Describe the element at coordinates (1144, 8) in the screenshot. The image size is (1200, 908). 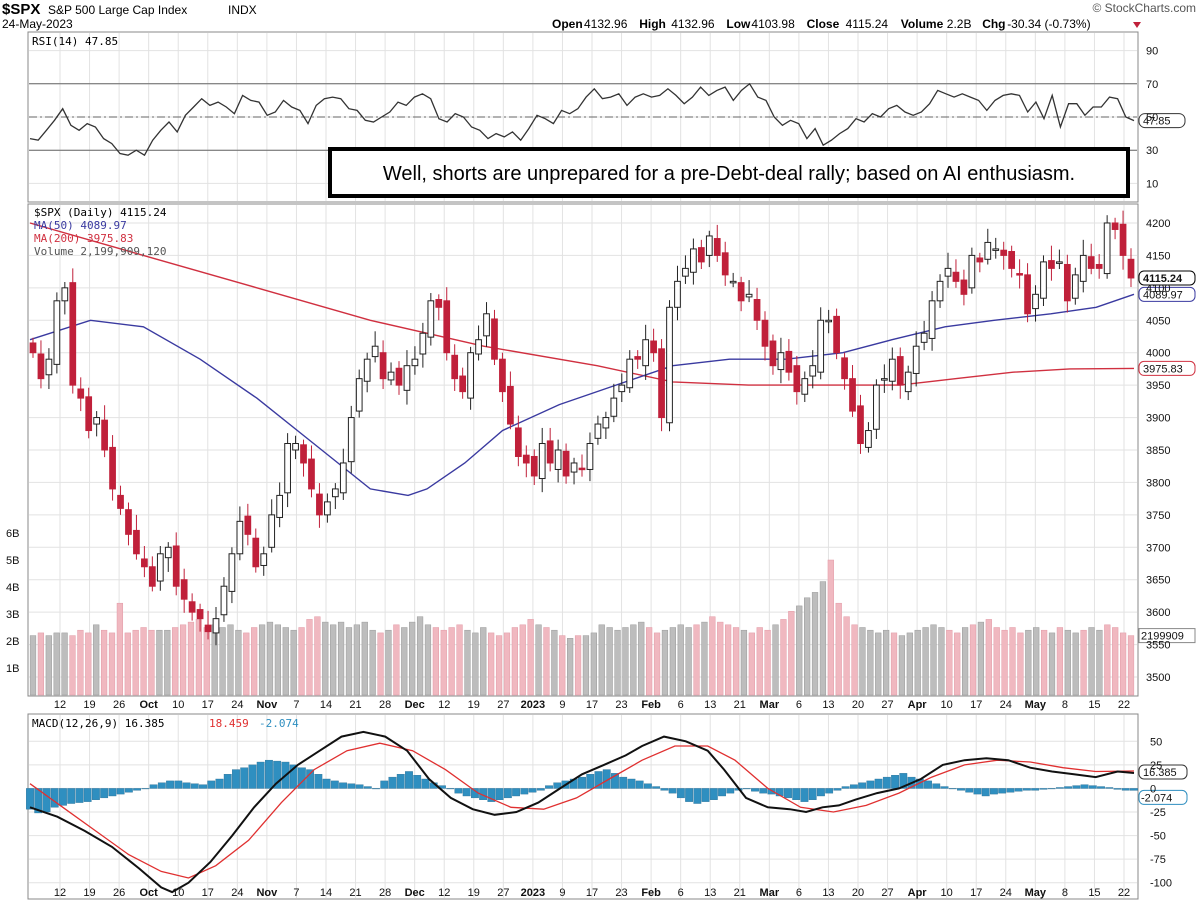
I see `brand-label: © StockCharts.com` at that location.